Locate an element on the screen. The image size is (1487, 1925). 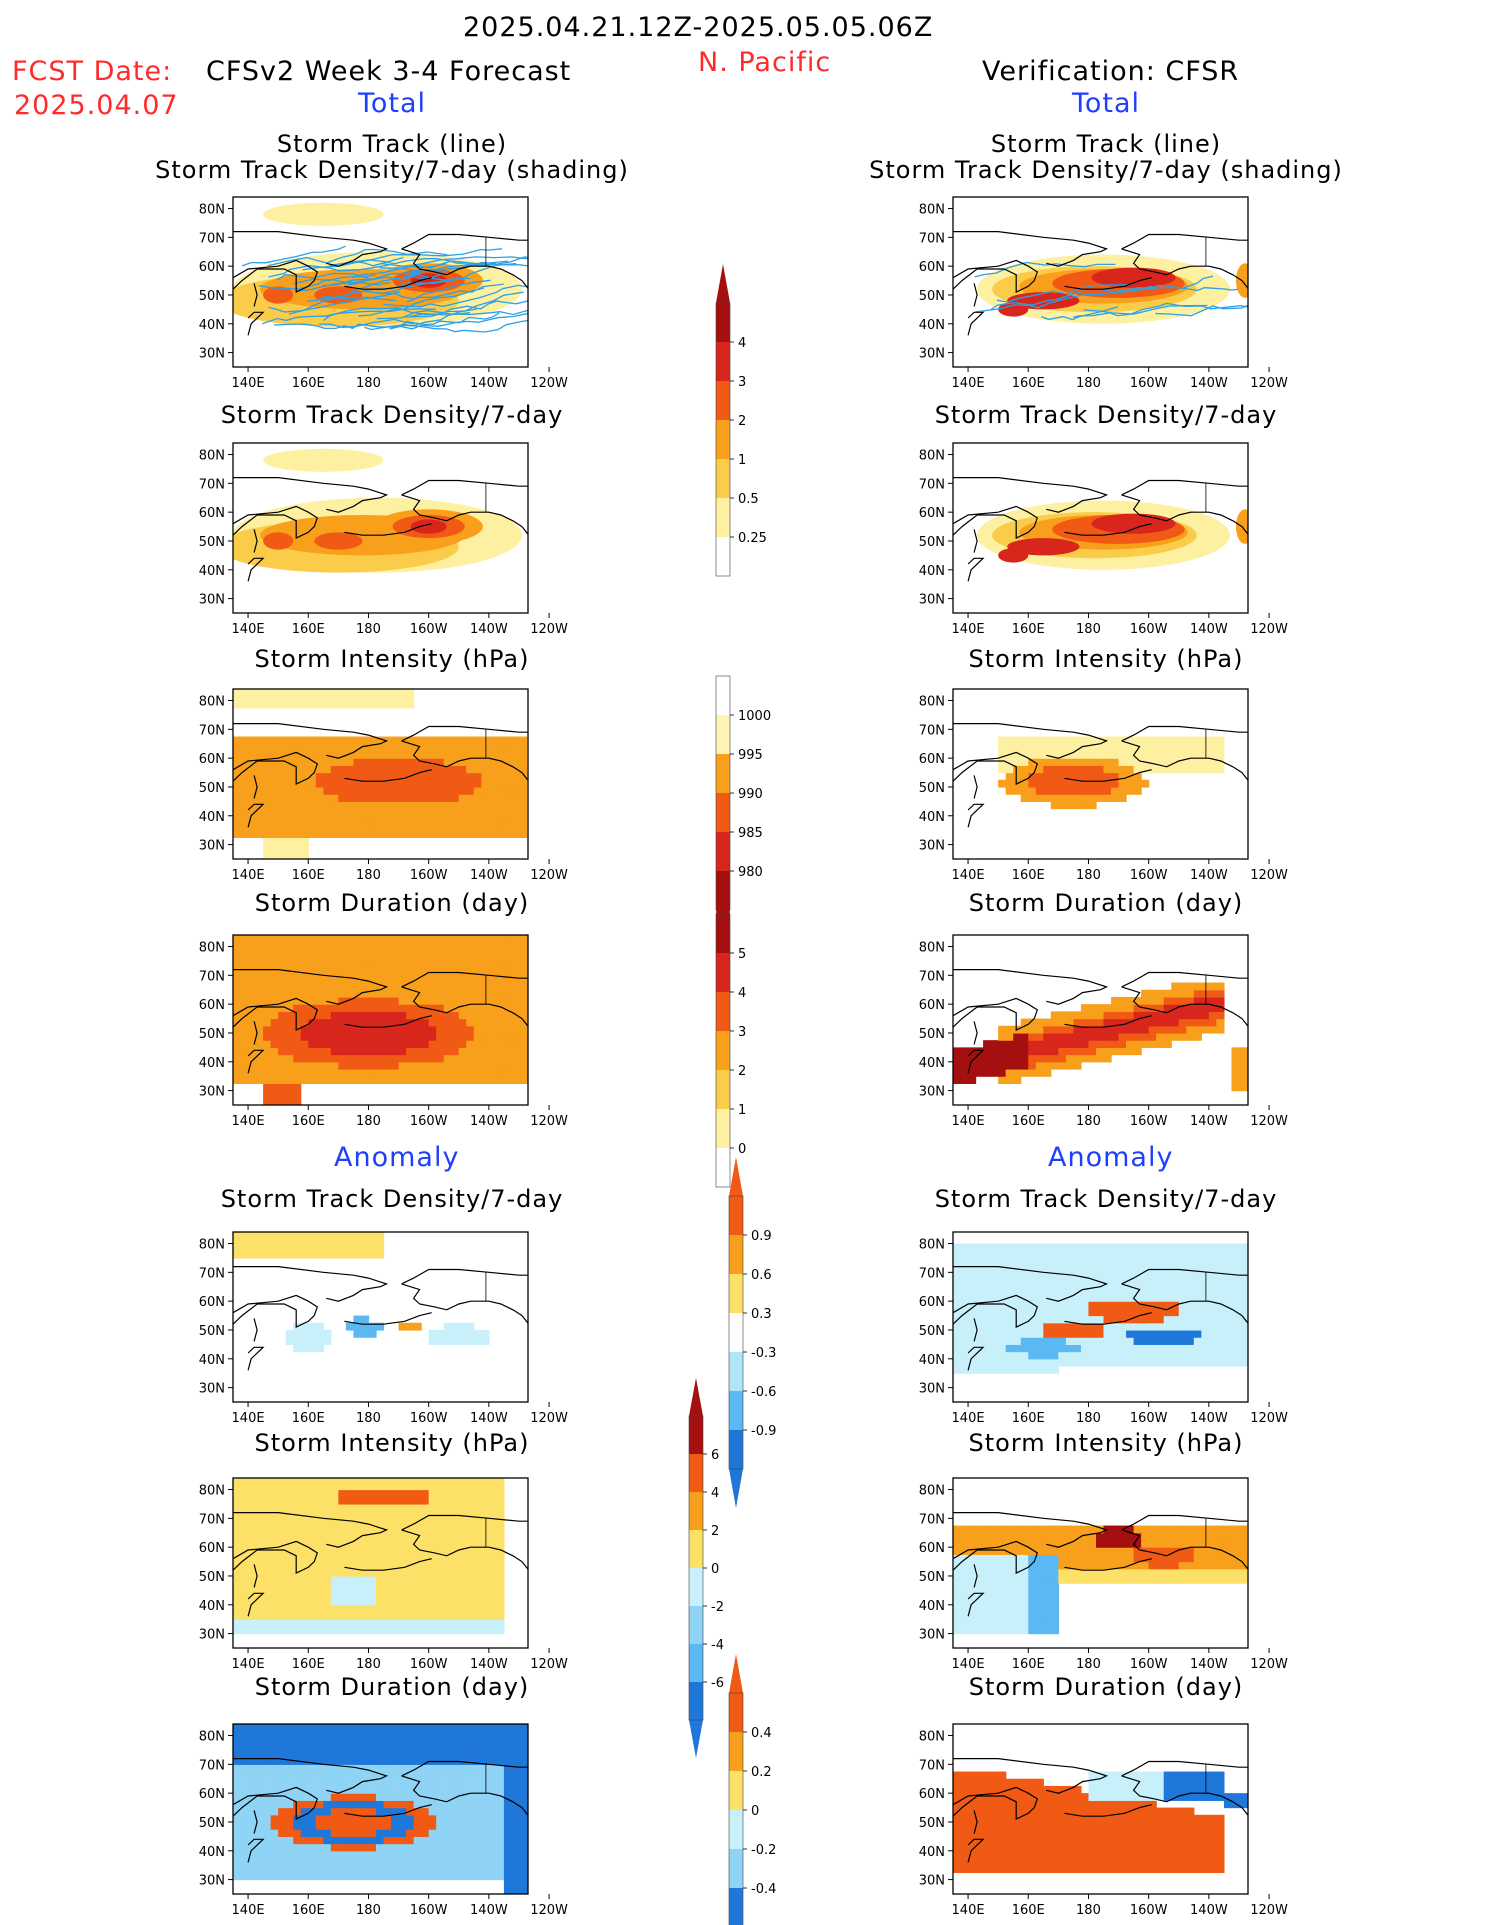
left-density-map-lat-label-60N: 60N is located at coordinates (212, 513).